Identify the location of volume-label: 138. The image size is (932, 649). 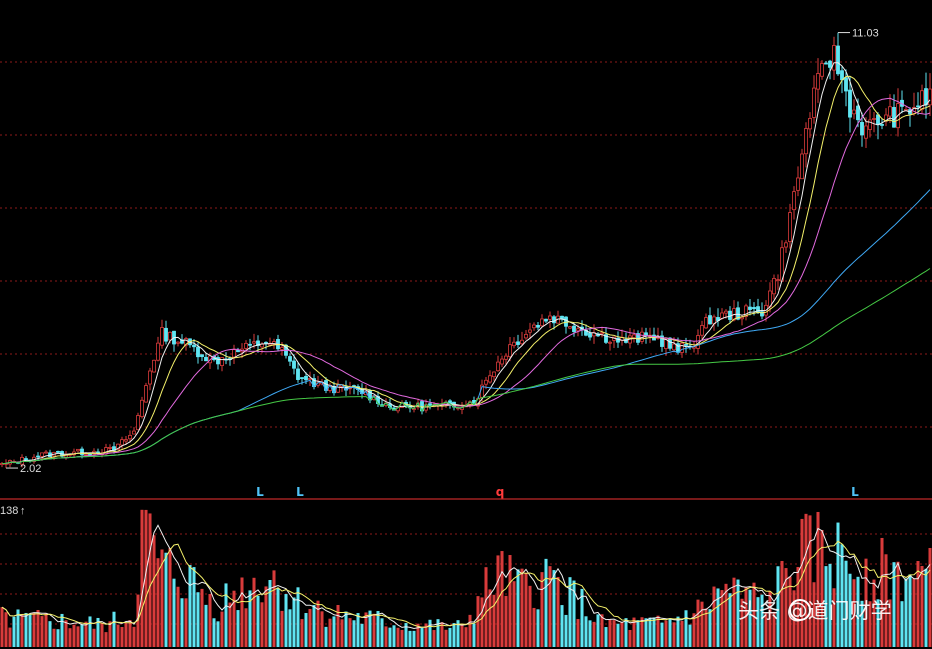
(9, 511).